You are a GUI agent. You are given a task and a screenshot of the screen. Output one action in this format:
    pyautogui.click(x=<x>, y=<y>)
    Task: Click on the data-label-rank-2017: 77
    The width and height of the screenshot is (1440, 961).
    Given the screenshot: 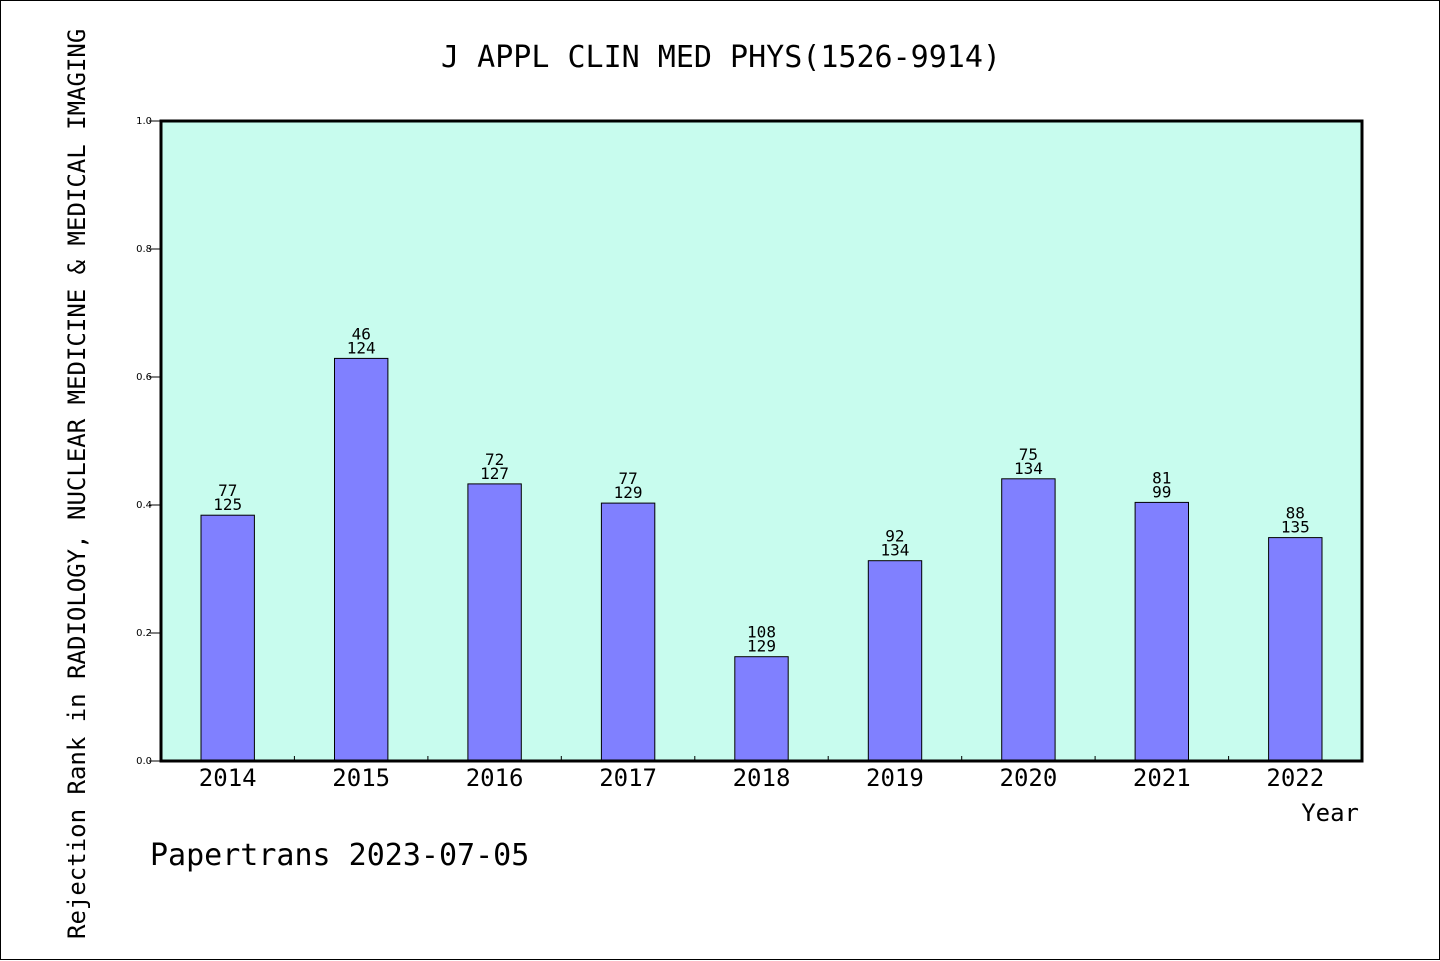 What is the action you would take?
    pyautogui.click(x=627, y=478)
    